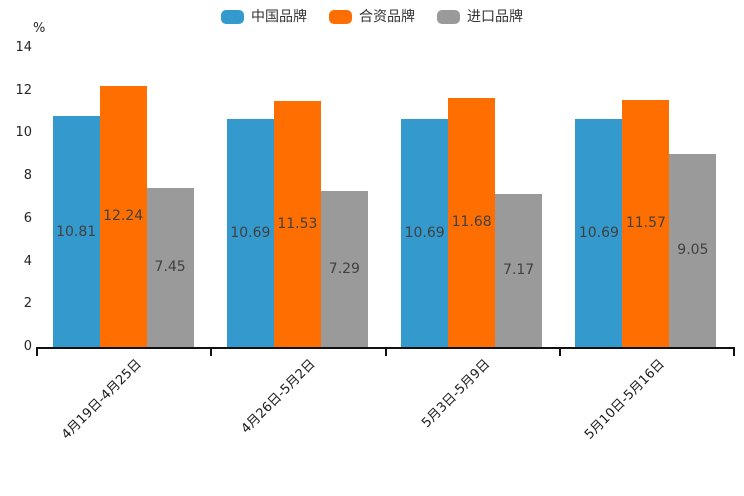 This screenshot has height=496, width=744. I want to click on legend-item-imported-brand: 进口品牌, so click(480, 17).